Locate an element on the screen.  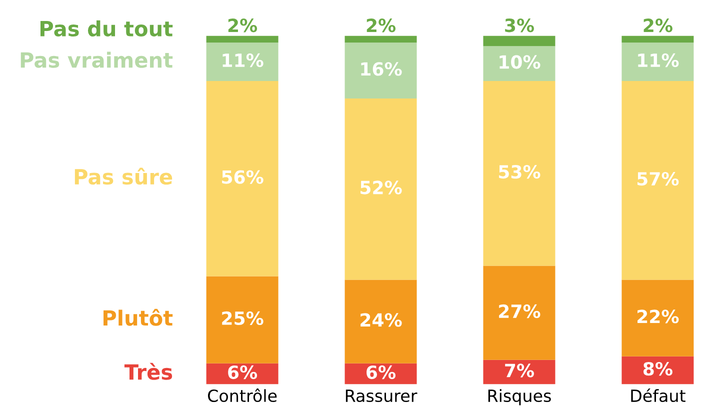
series-label: Pas du tout is located at coordinates (106, 28).